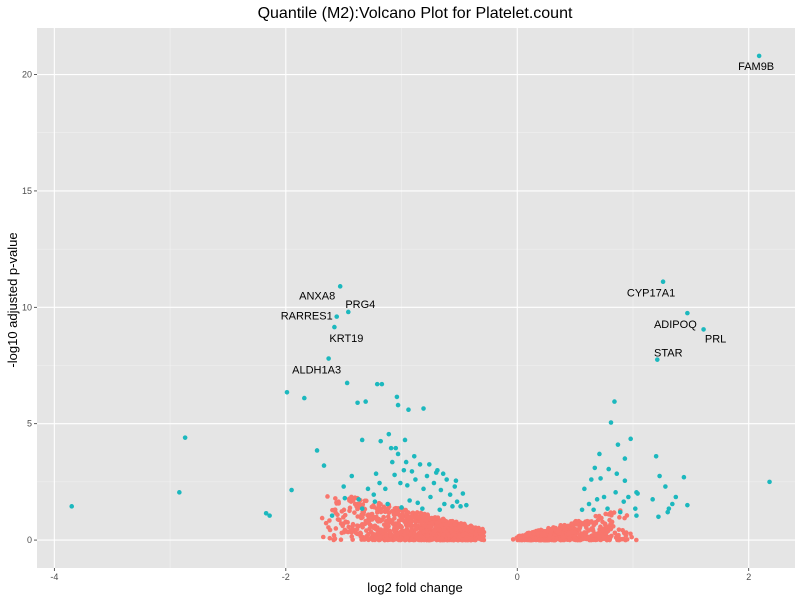 This screenshot has width=800, height=600. What do you see at coordinates (748, 577) in the screenshot?
I see `x-tick-label: 2` at bounding box center [748, 577].